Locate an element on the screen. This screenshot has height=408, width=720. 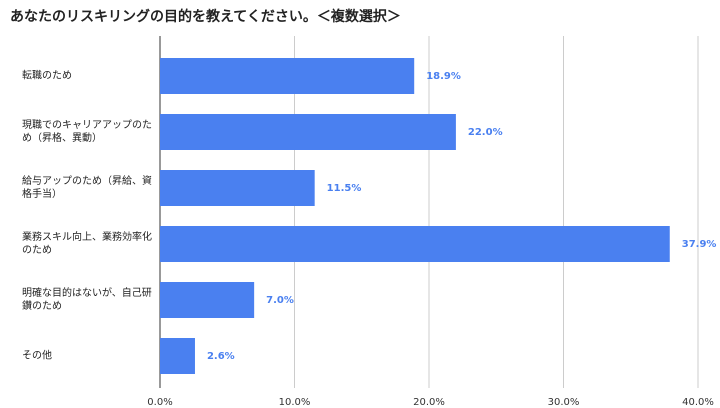
x-tick-label: 30.0% is located at coordinates (564, 402).